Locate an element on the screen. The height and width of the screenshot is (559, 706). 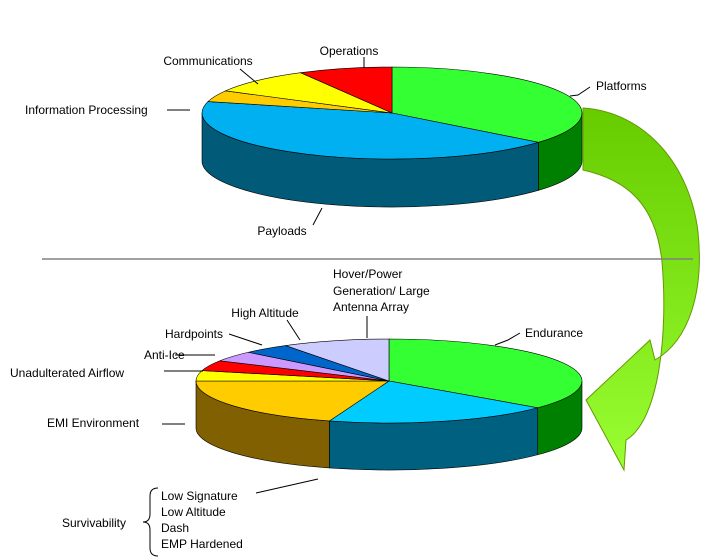
label-endurance: Endurance is located at coordinates (554, 333).